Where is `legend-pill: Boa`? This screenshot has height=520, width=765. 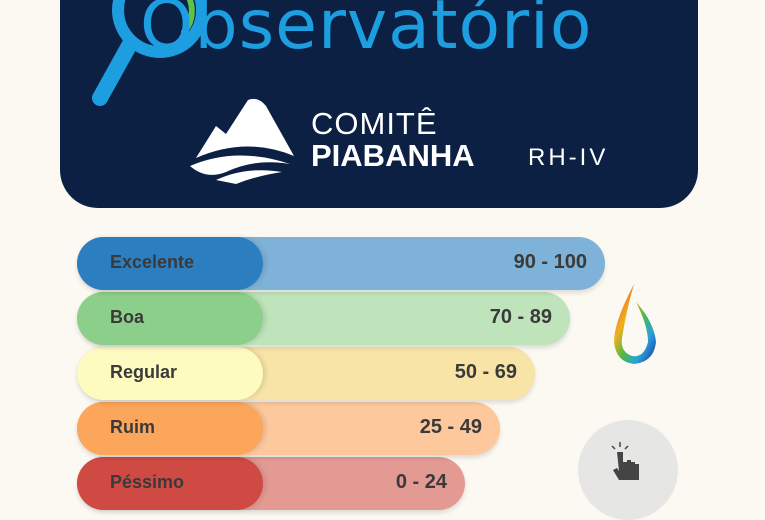 legend-pill: Boa is located at coordinates (170, 318).